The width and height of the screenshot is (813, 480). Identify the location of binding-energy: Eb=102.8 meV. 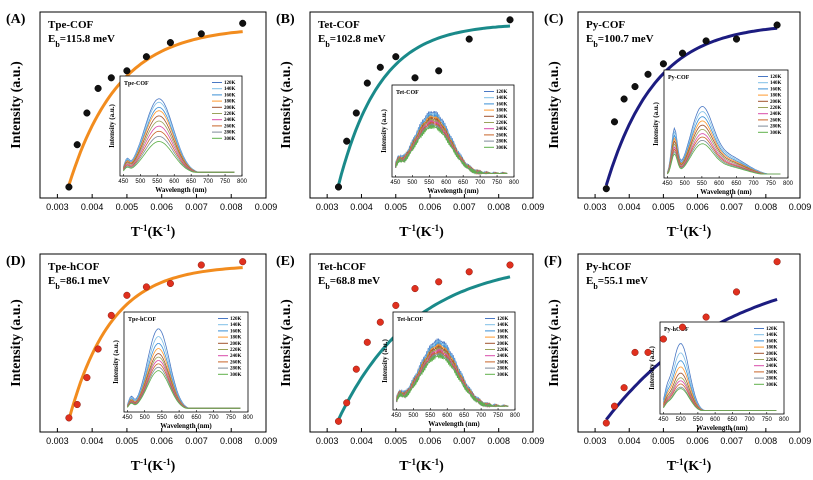
(352, 41).